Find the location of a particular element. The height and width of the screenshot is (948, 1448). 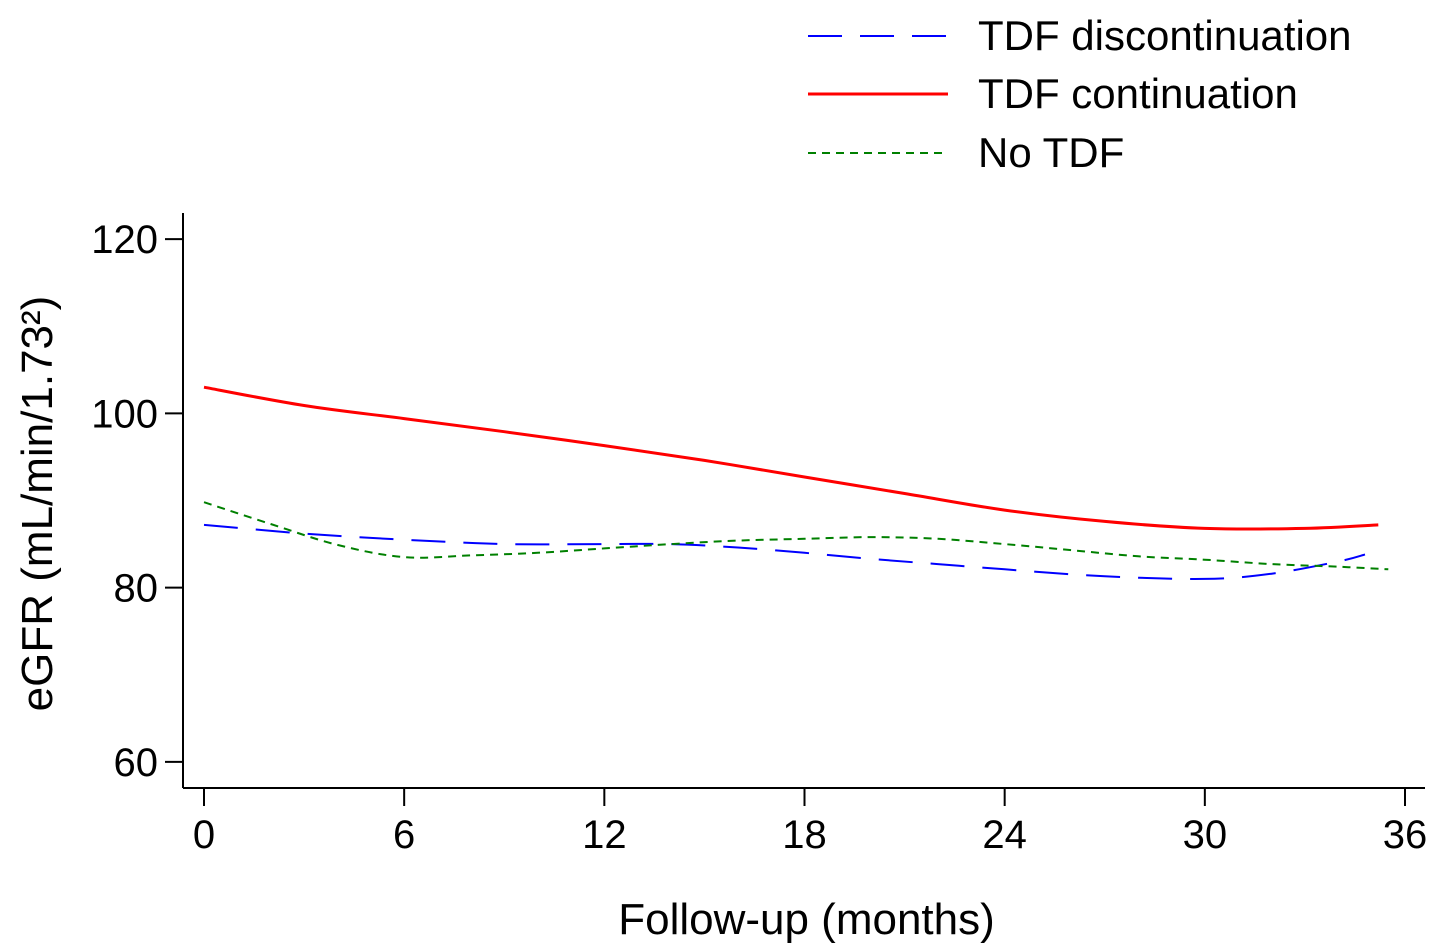

x-tick-label: 30 is located at coordinates (1205, 835).